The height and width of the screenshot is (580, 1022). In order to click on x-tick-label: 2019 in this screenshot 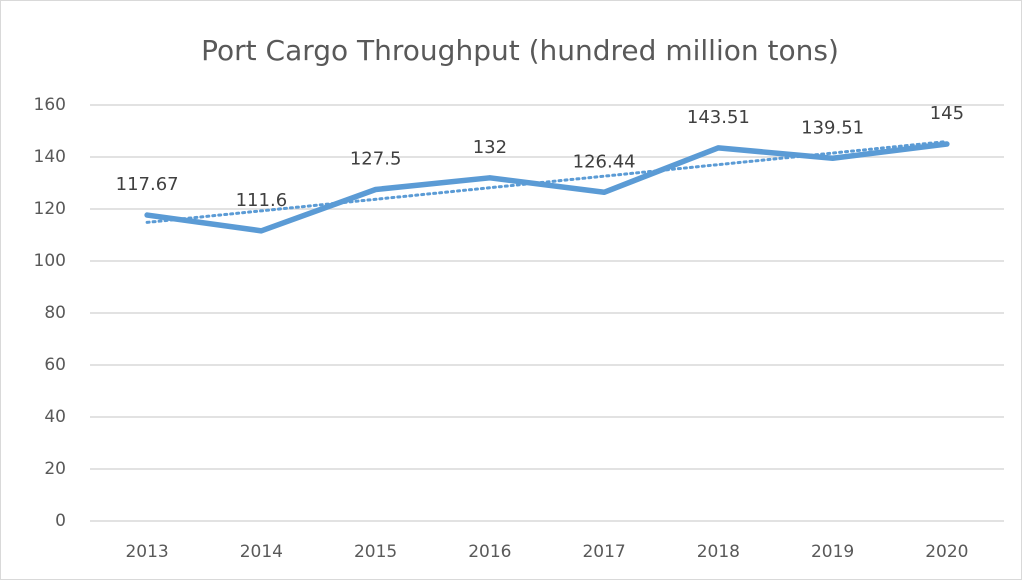, I will do `click(832, 552)`.